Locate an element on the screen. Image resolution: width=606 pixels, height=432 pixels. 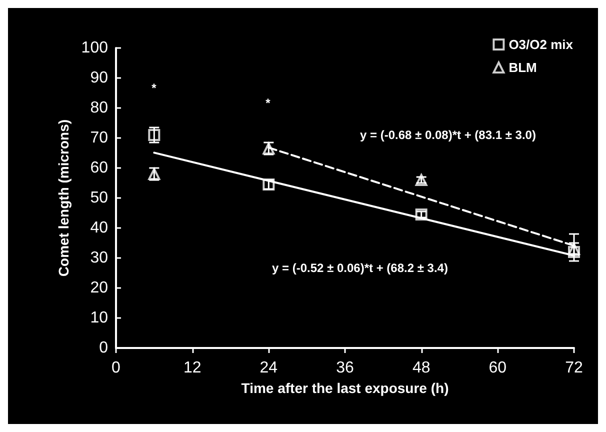
annotation: y = (-0.68 ± 0.08)*t + (83.1 ± 3.0) is located at coordinates (448, 135).